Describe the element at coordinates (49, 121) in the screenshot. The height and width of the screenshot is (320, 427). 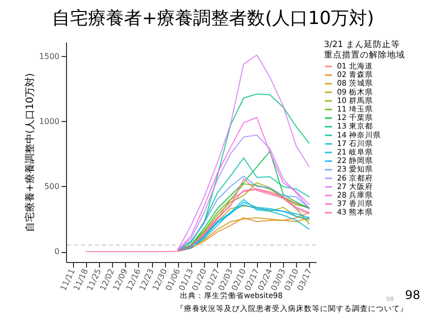
I see `y-tick-label: 1000` at that location.